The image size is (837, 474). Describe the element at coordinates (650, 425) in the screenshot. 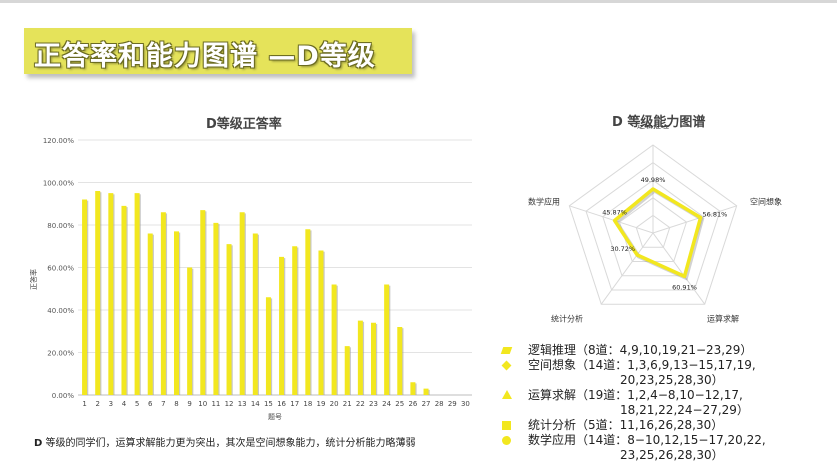

I see `legend-detail: （5道：11,16,26,28,30）` at that location.